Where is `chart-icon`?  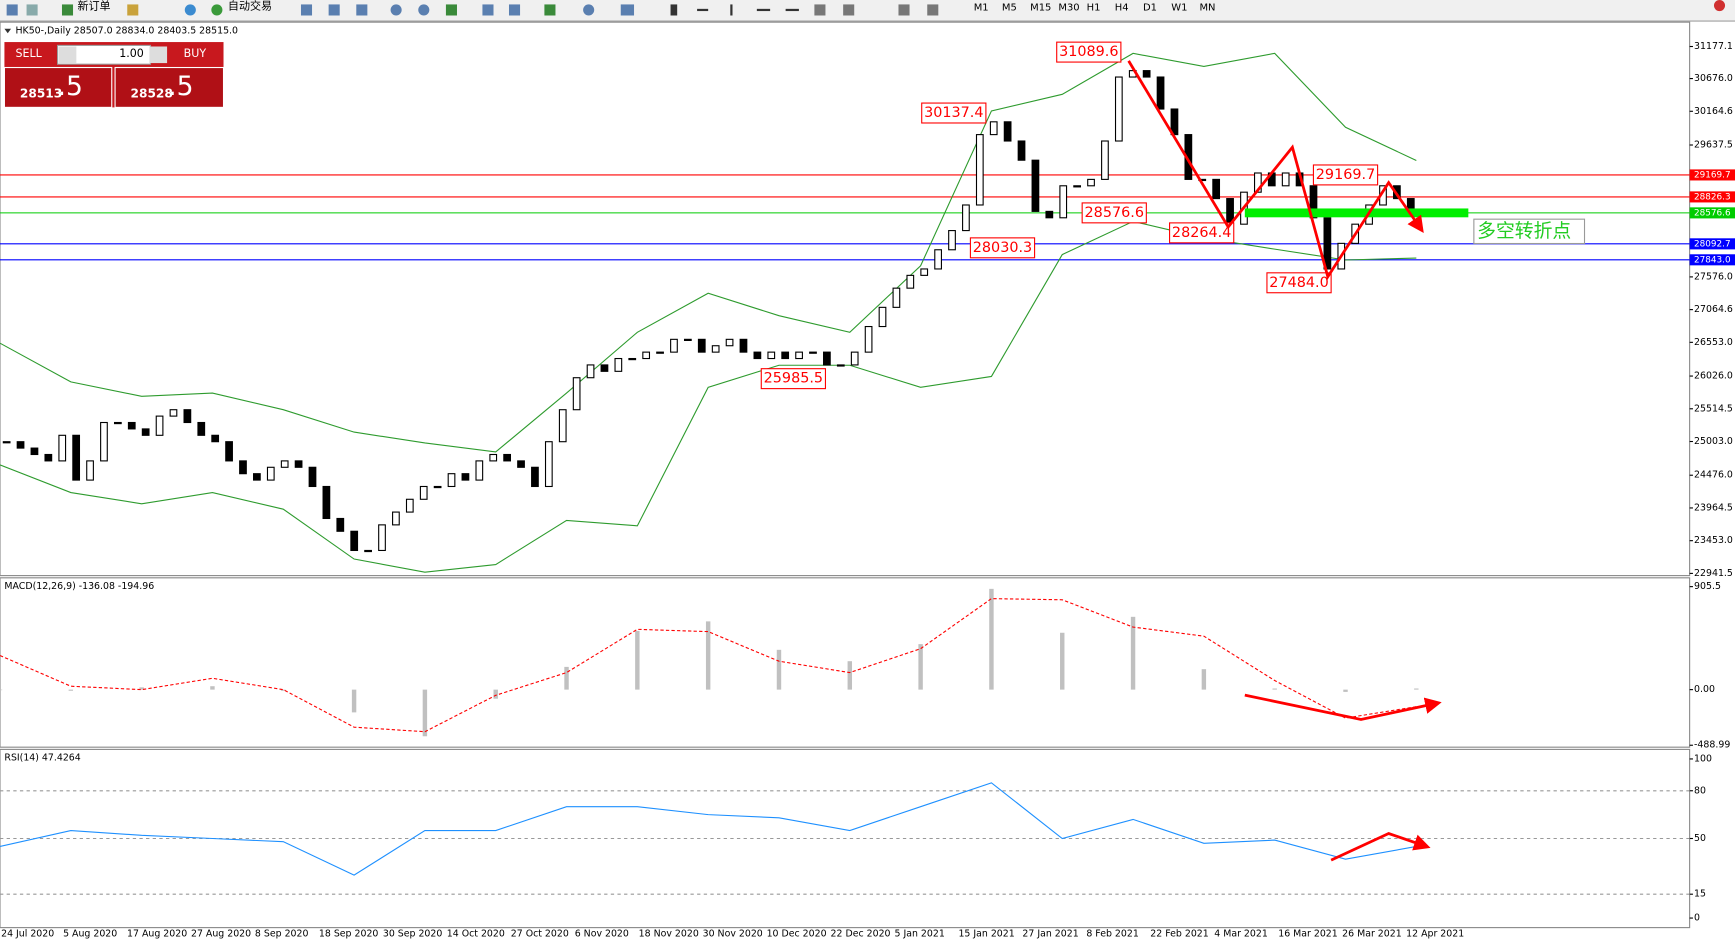
chart-icon is located at coordinates (8, 31).